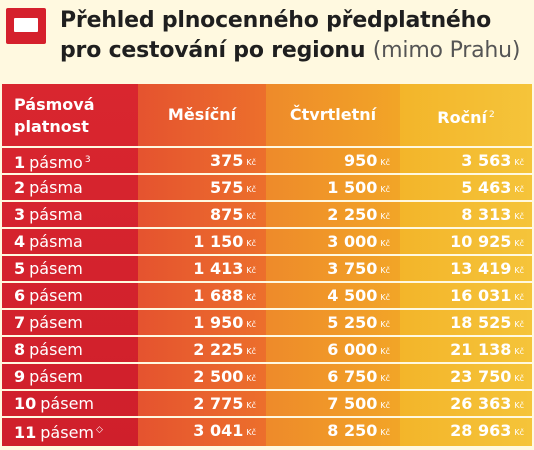 The width and height of the screenshot is (534, 450). Describe the element at coordinates (462, 187) in the screenshot. I see `annual-price-cell: 5 463 Kč` at that location.